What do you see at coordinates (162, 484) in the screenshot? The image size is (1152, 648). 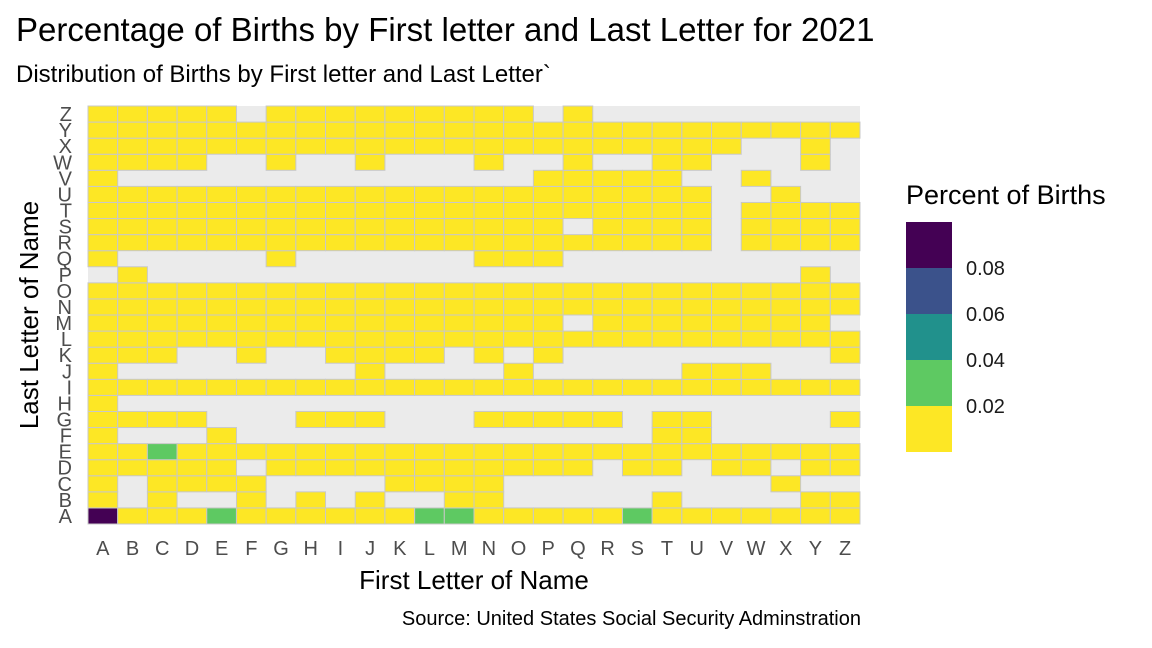 I see `tile-c-c` at bounding box center [162, 484].